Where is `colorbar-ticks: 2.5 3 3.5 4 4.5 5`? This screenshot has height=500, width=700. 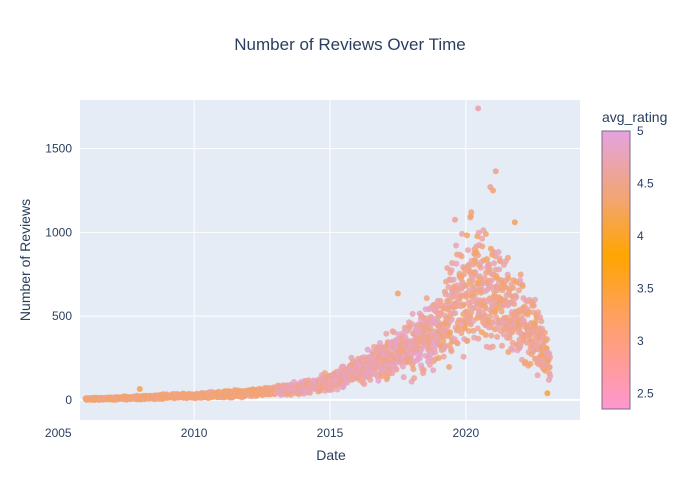 colorbar-ticks: 2.5 3 3.5 4 4.5 5 is located at coordinates (645, 262).